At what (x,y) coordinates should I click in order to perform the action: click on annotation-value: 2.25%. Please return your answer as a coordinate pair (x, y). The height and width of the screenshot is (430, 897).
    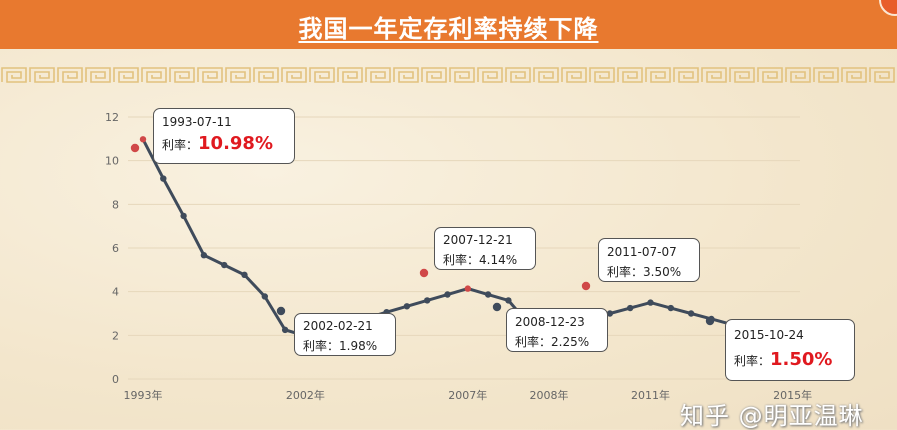
    Looking at the image, I should click on (570, 342).